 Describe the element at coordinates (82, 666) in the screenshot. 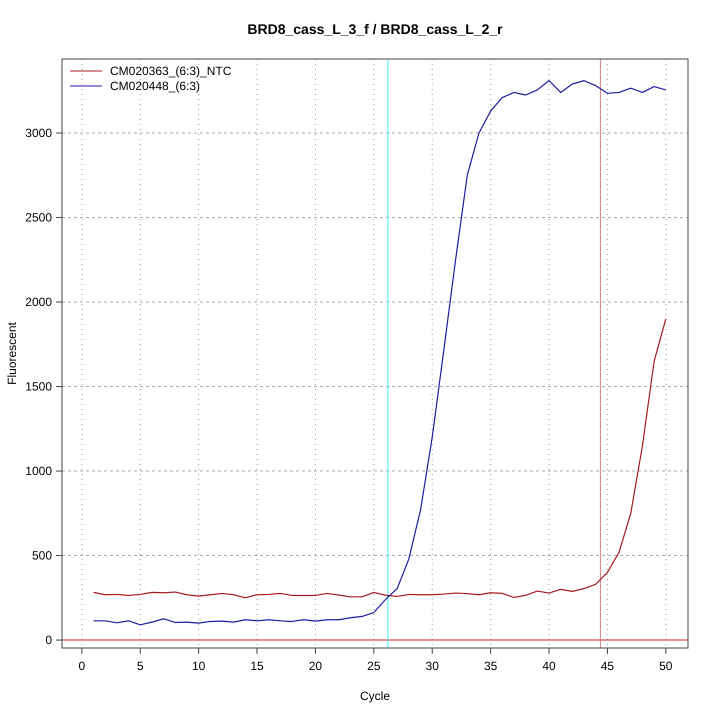

I see `x-tick-label: 0` at that location.